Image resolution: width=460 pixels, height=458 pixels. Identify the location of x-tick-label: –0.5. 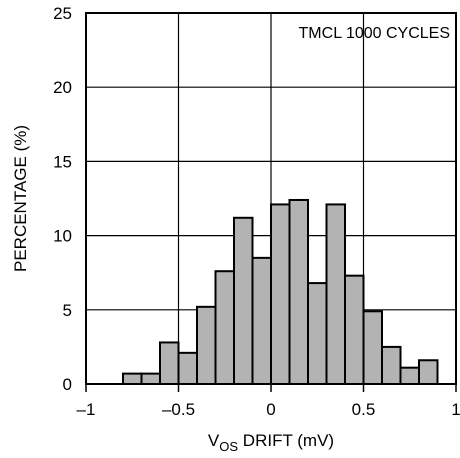
(178, 409).